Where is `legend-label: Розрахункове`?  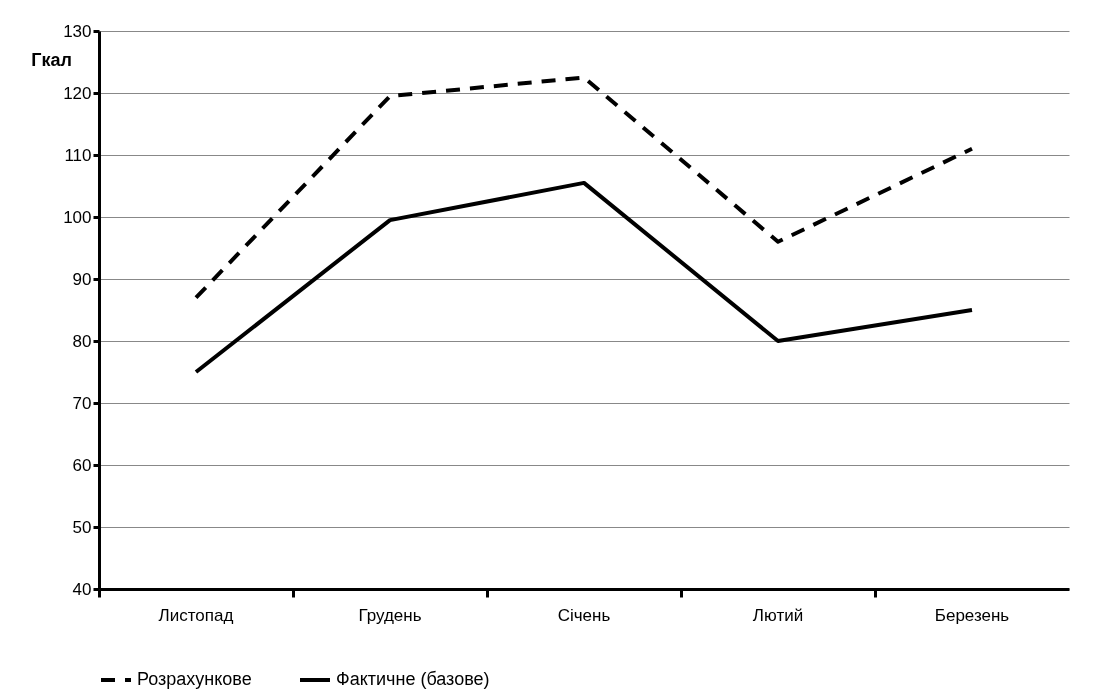 legend-label: Розрахункове is located at coordinates (194, 679).